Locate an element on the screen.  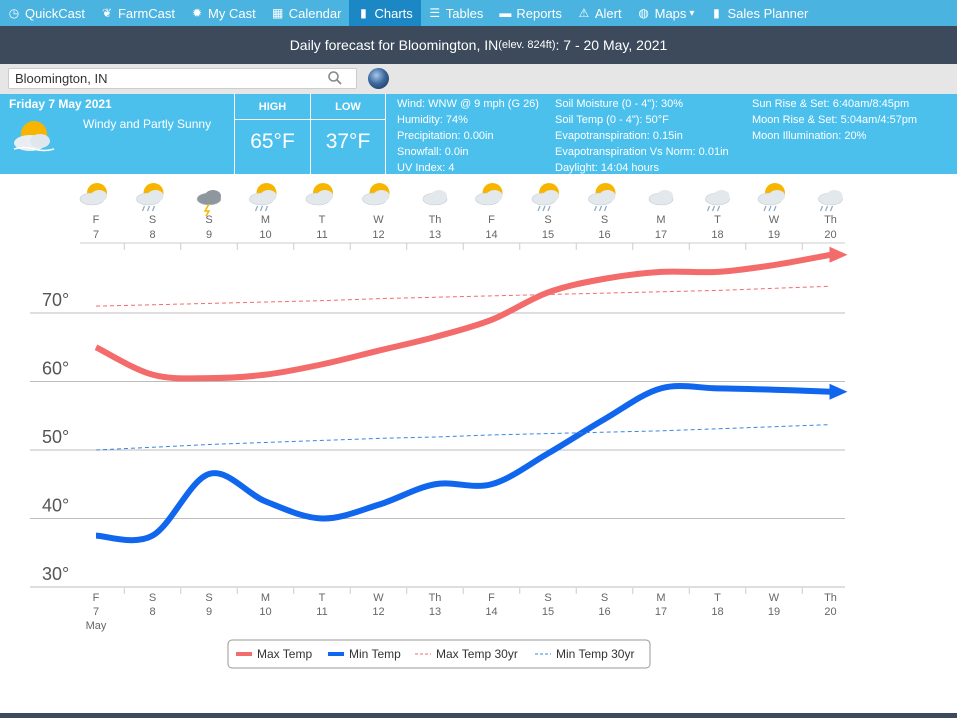
x-day-of-week: M is located at coordinates (660, 598).